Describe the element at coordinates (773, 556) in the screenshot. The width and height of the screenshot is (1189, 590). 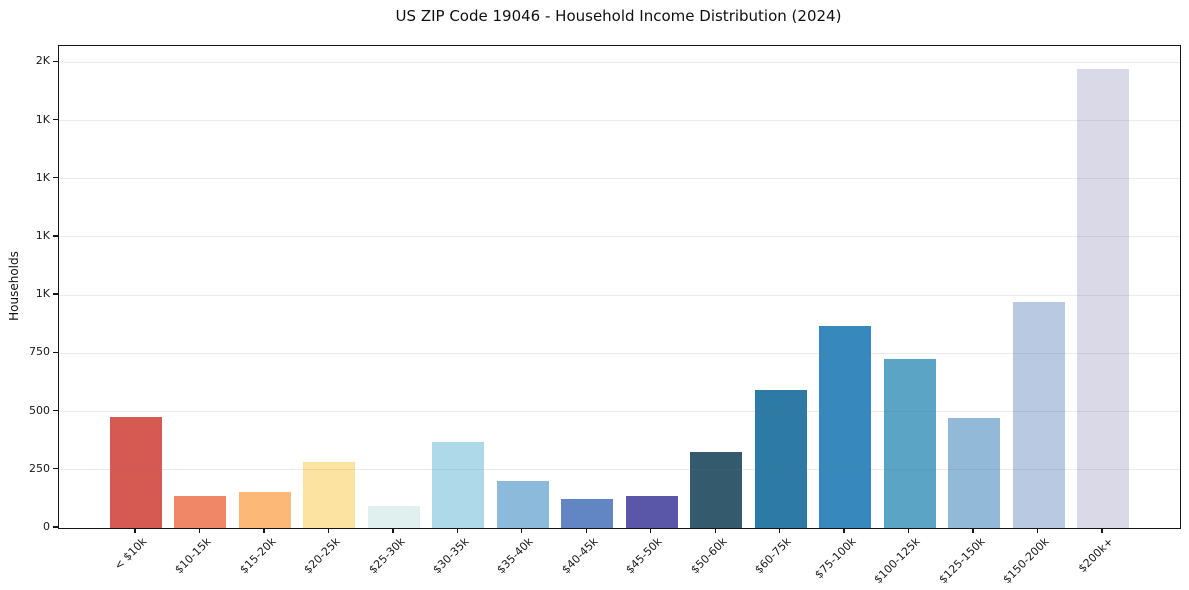
I see `x-tick-label: $60-75k` at that location.